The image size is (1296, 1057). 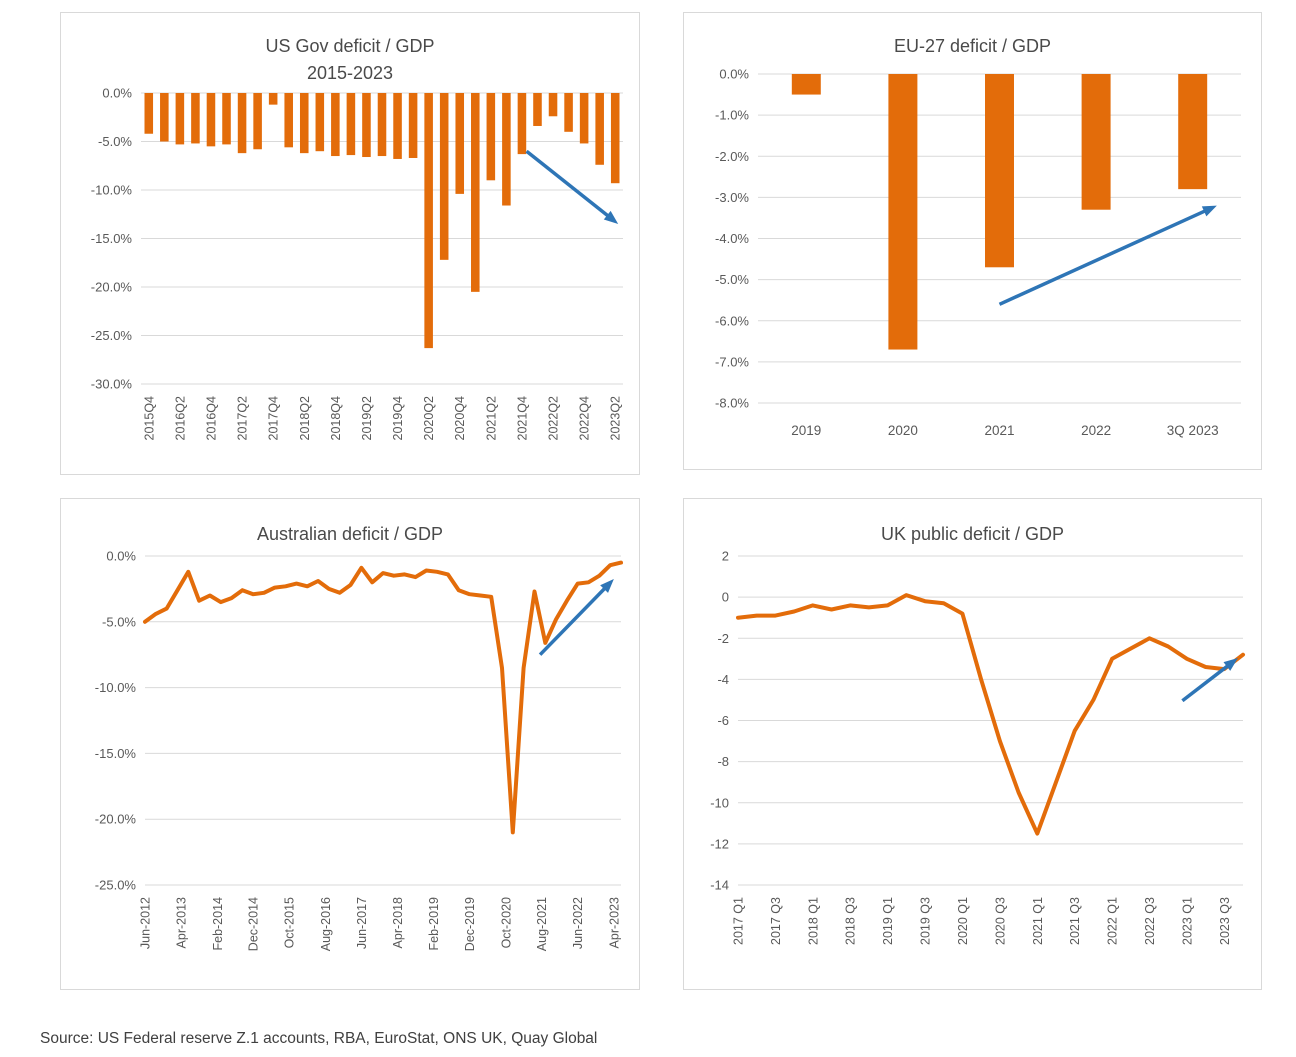 What do you see at coordinates (813, 921) in the screenshot?
I see `x-tick-label: 2018 Q1` at bounding box center [813, 921].